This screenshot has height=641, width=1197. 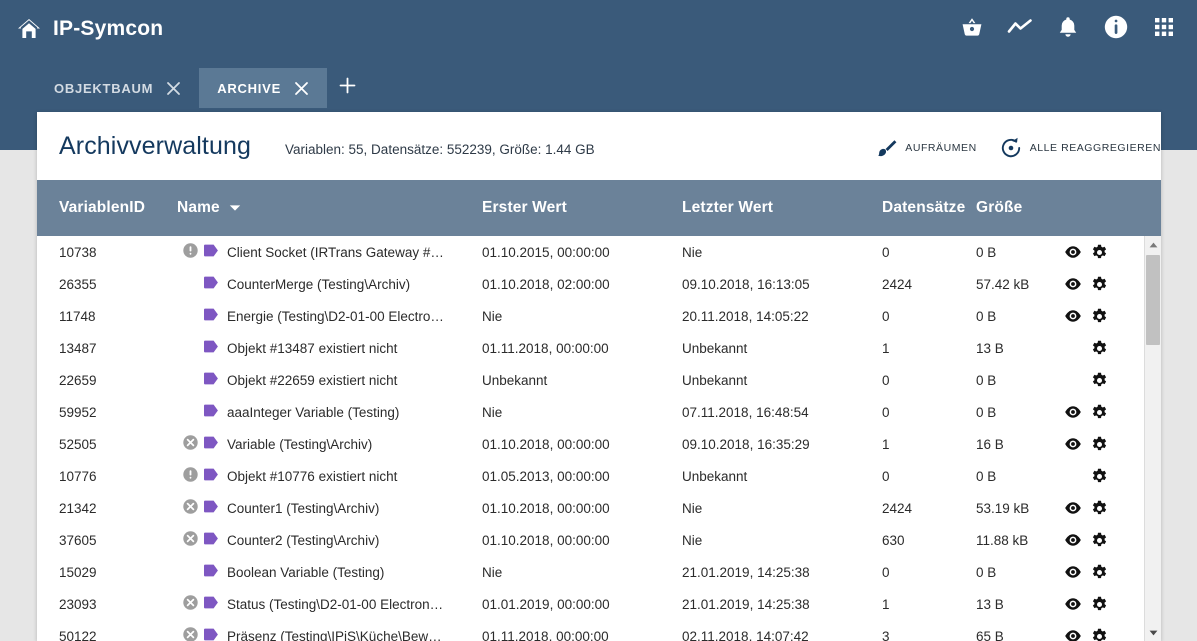 I want to click on cell-name: Counter2 (Testing\Archiv), so click(x=303, y=540).